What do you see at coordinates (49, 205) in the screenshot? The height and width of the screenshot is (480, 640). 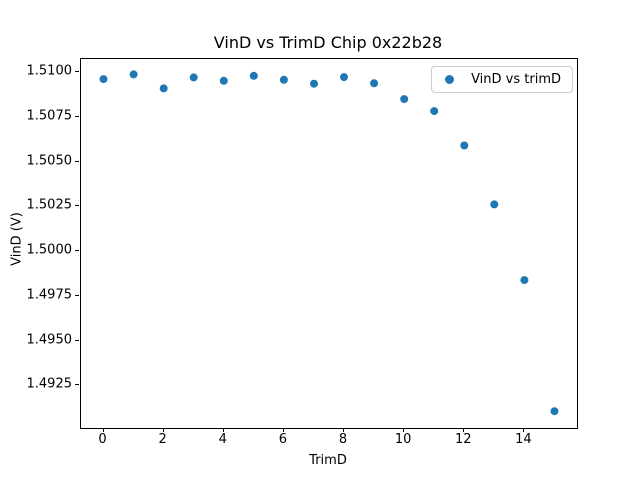 I see `y-tick-label: 1.5025` at bounding box center [49, 205].